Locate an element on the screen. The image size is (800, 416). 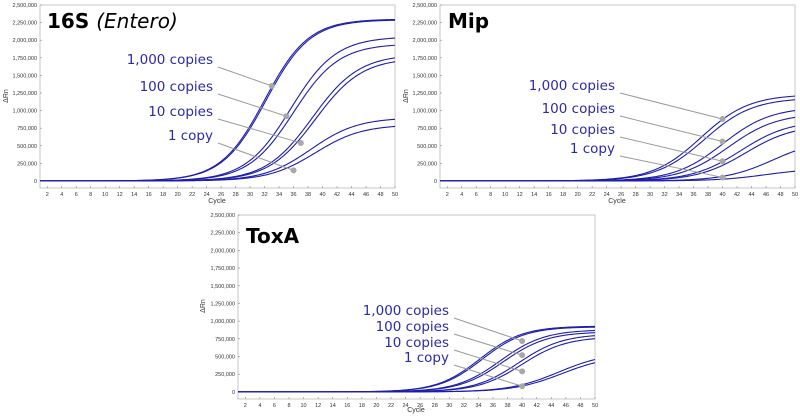
x-tick-label: 26 is located at coordinates (621, 195).